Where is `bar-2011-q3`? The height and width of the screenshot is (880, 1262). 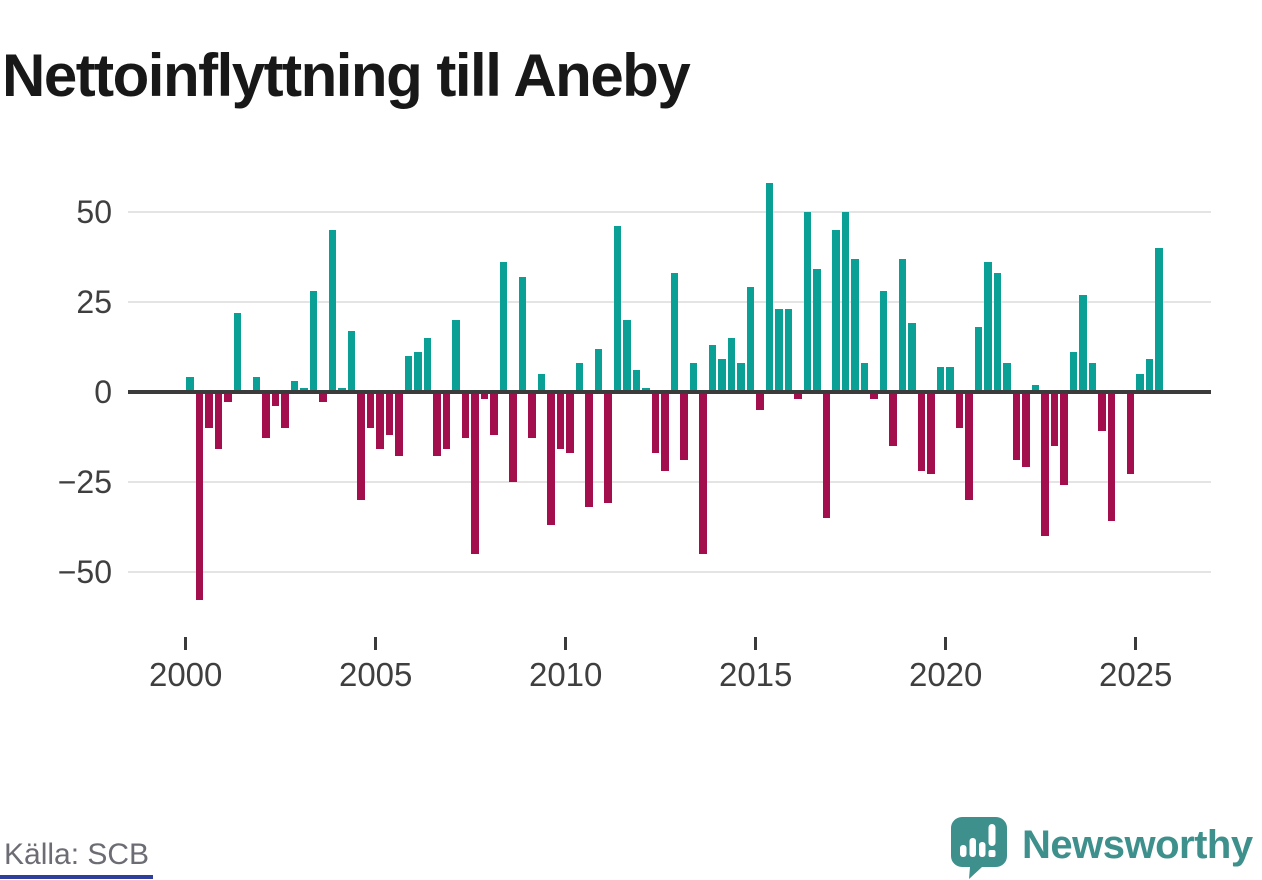 bar-2011-q3 is located at coordinates (627, 355).